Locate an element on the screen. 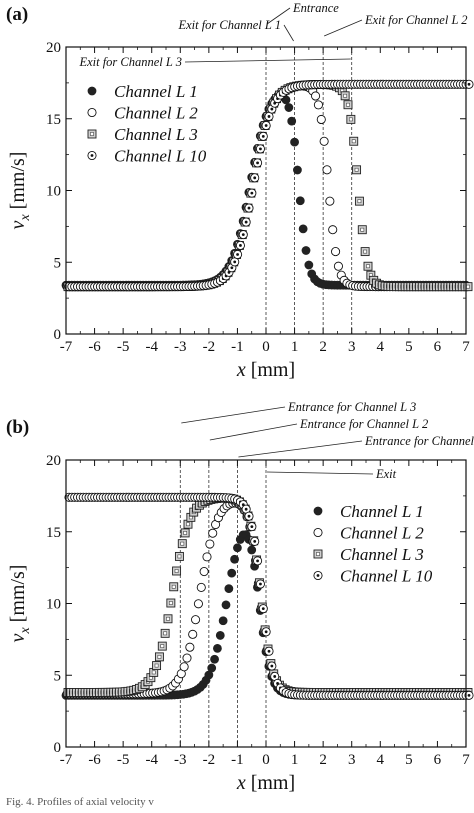 This screenshot has width=474, height=813. figure-caption: Fig. 4. Profiles of axial velocity v is located at coordinates (80, 802).